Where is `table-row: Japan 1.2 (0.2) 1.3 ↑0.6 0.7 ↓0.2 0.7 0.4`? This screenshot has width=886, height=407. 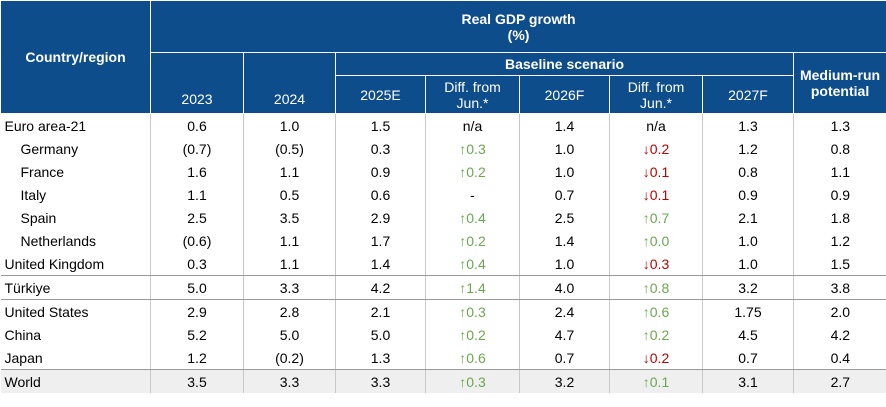
table-row: Japan 1.2 (0.2) 1.3 ↑0.6 0.7 ↓0.2 0.7 0.4 is located at coordinates (443, 358).